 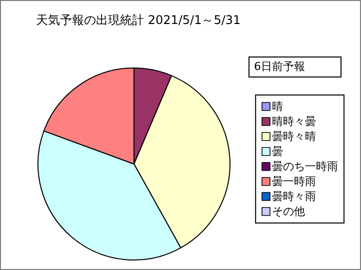 What do you see at coordinates (138, 20) in the screenshot?
I see `chart-title: 天気予報の出現統計 2021/5/1～5/31` at bounding box center [138, 20].